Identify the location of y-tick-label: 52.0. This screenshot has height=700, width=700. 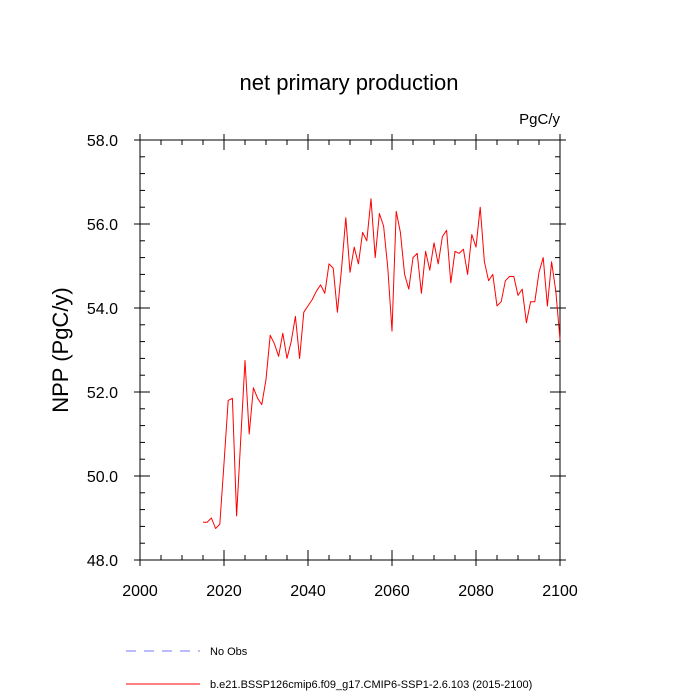
(102, 393).